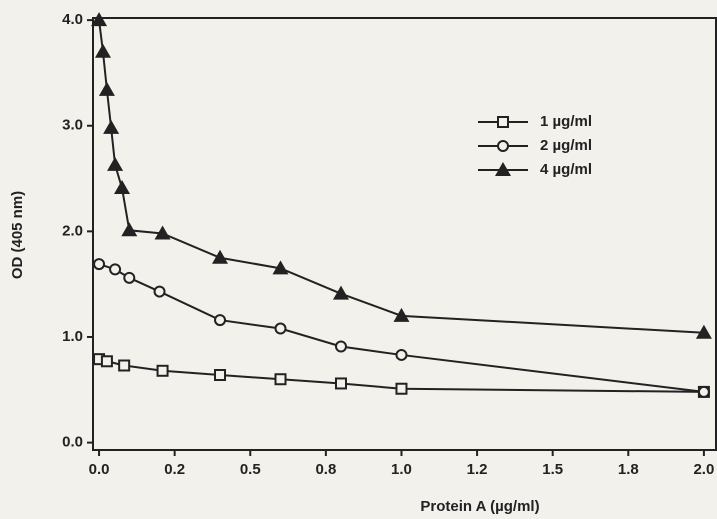  I want to click on y-tick-label: 2.0, so click(72, 230).